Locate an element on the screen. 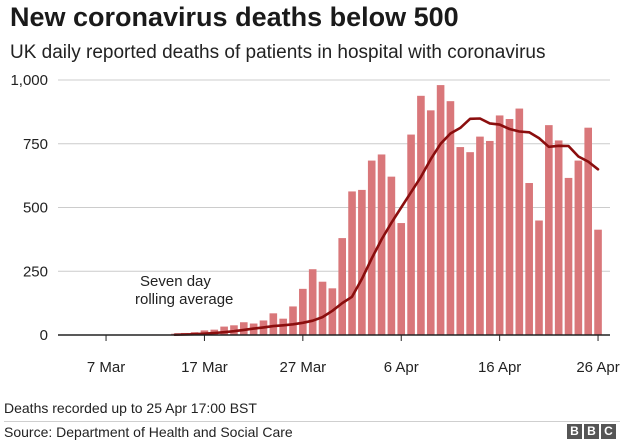 The width and height of the screenshot is (624, 441). x-tick-label: 27 Mar is located at coordinates (302, 367).